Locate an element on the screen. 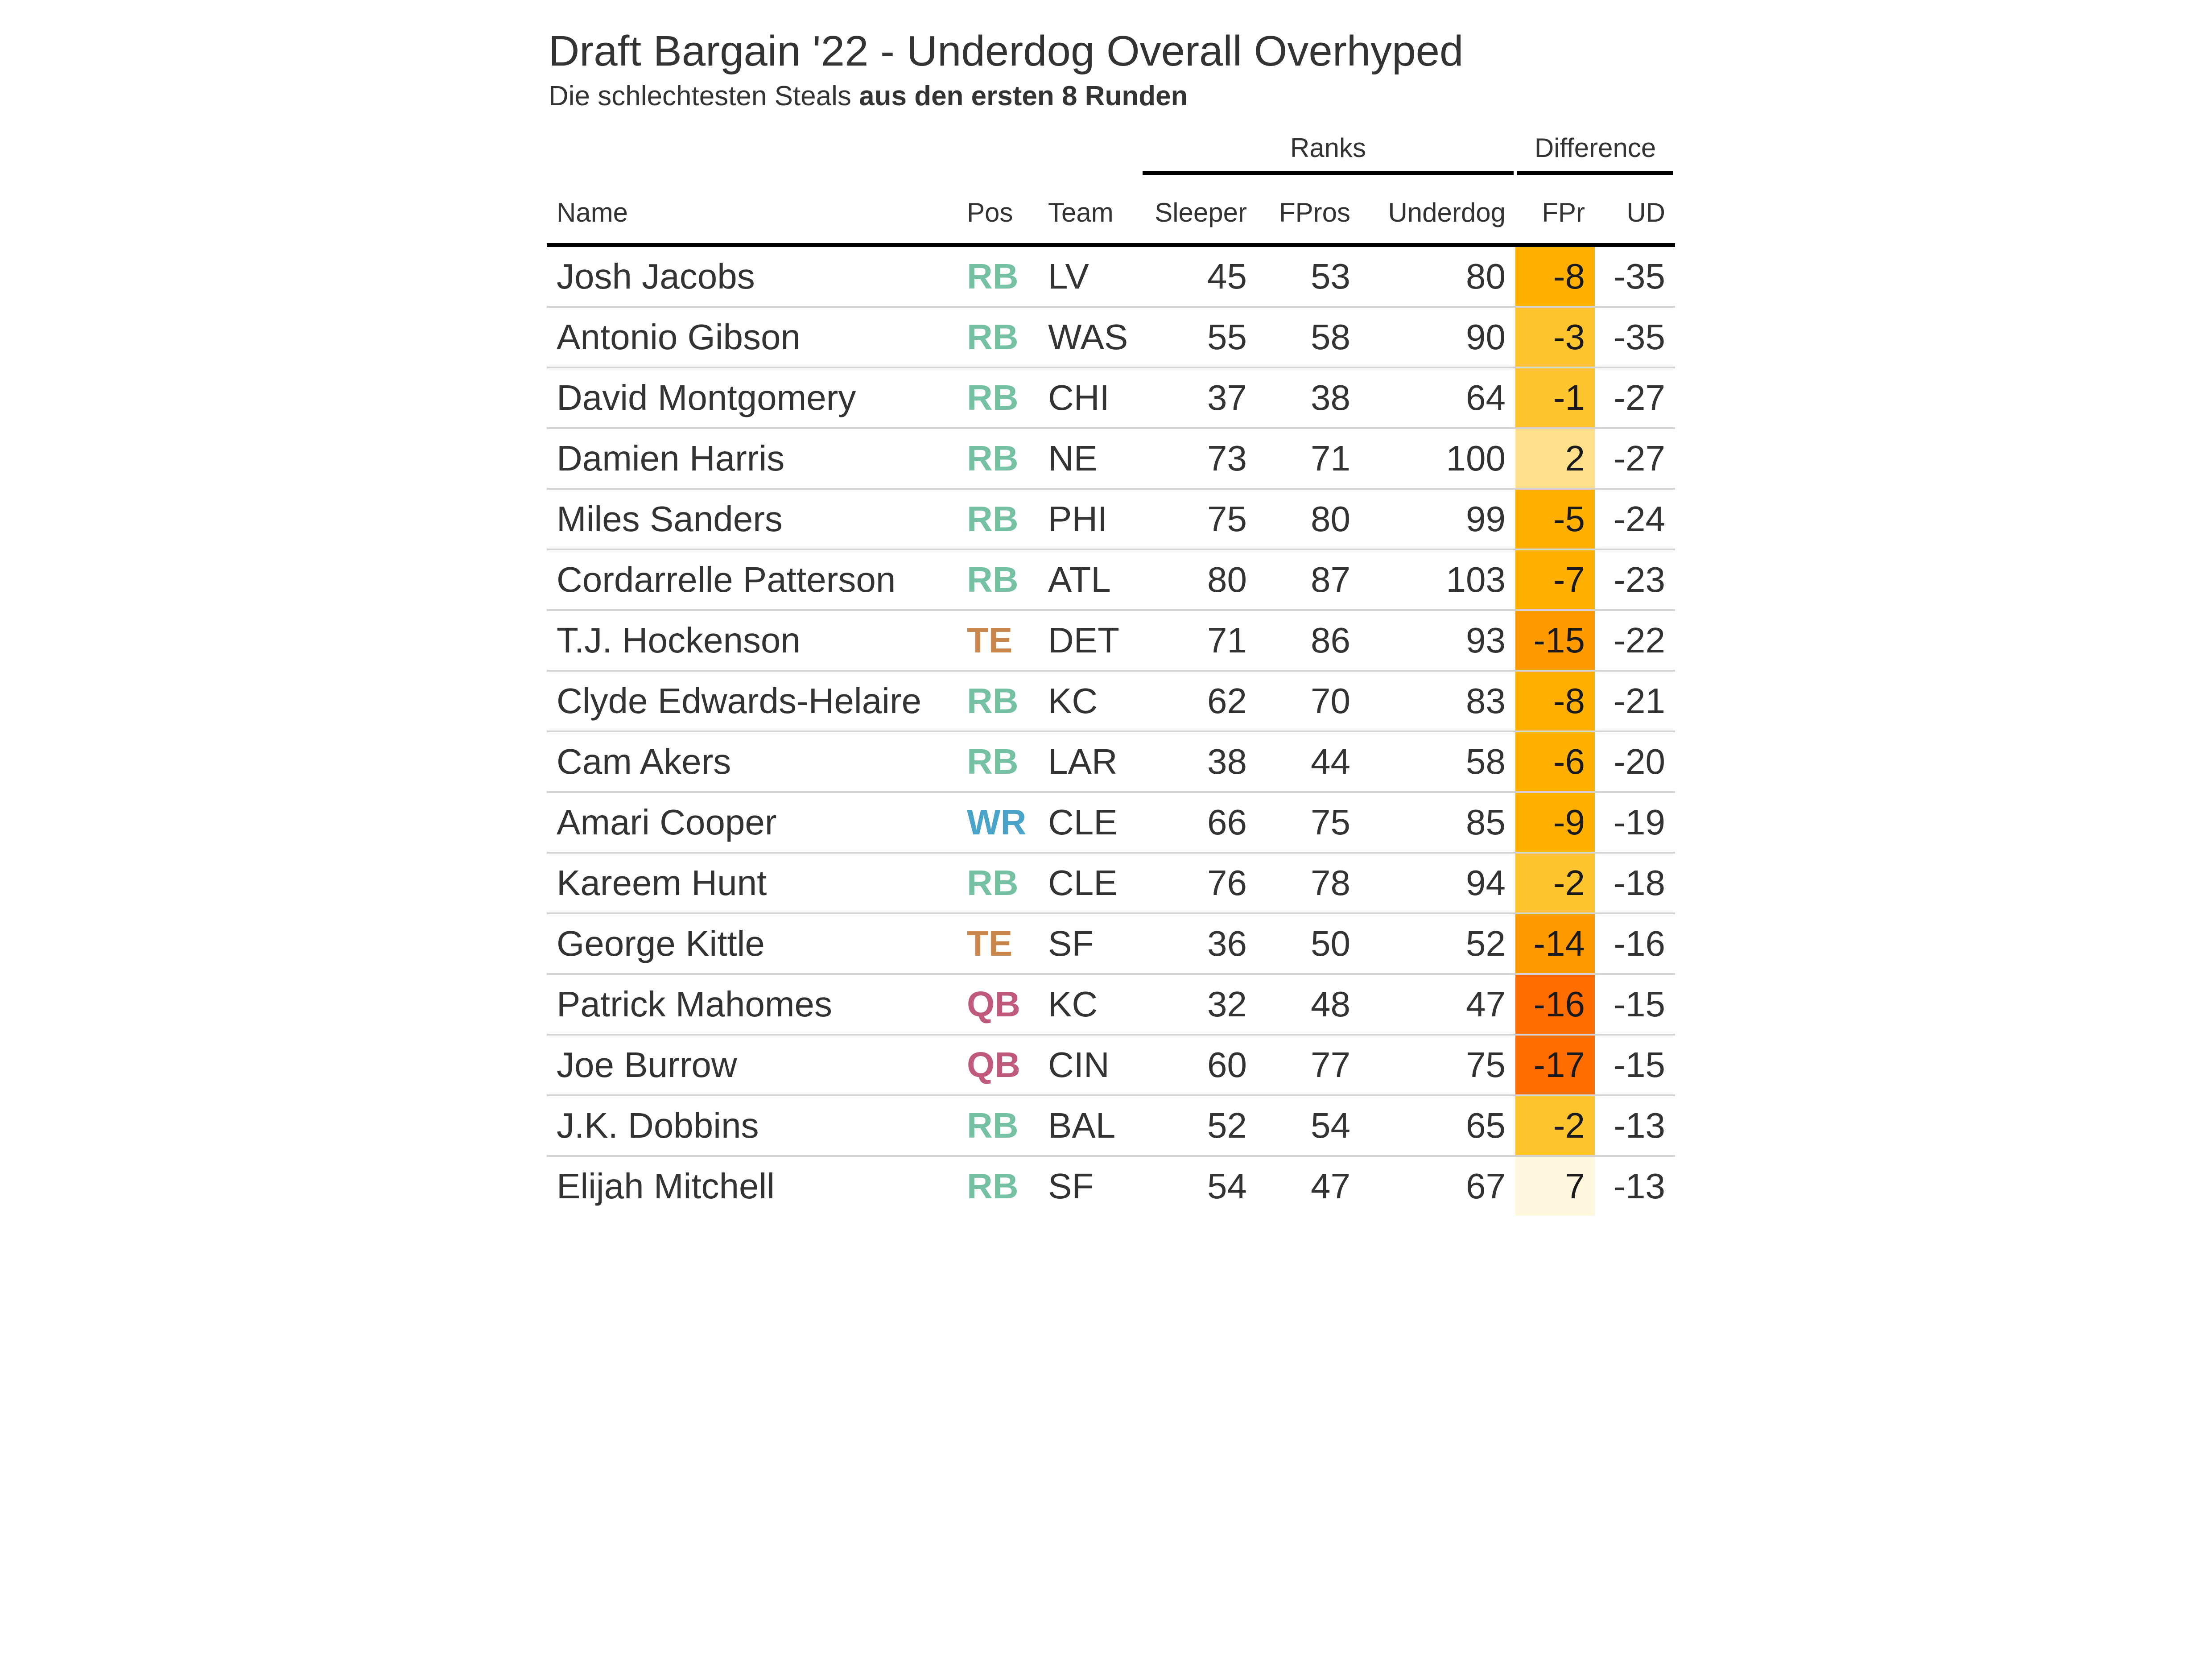  group-header-row: Ranks Difference is located at coordinates (1111, 157).